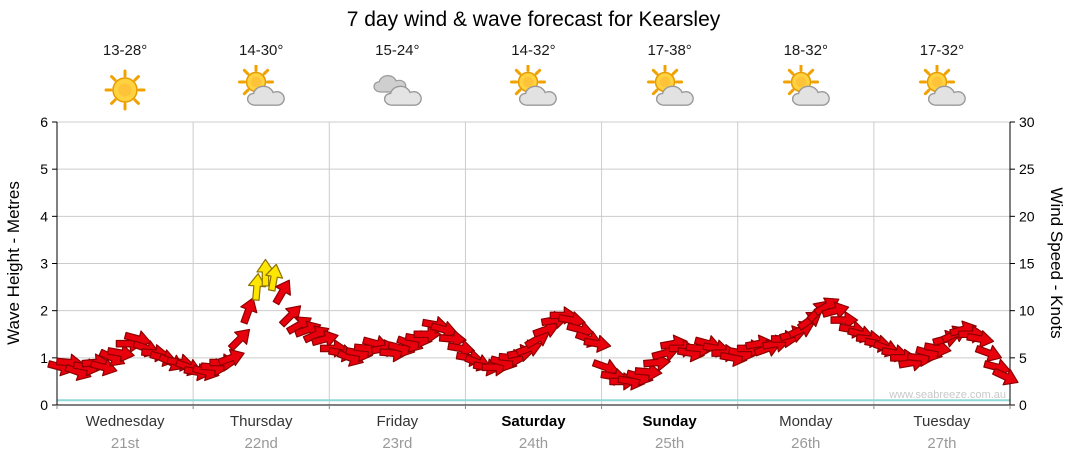  I want to click on watermark: www.seabreeze.com.au, so click(947, 395).